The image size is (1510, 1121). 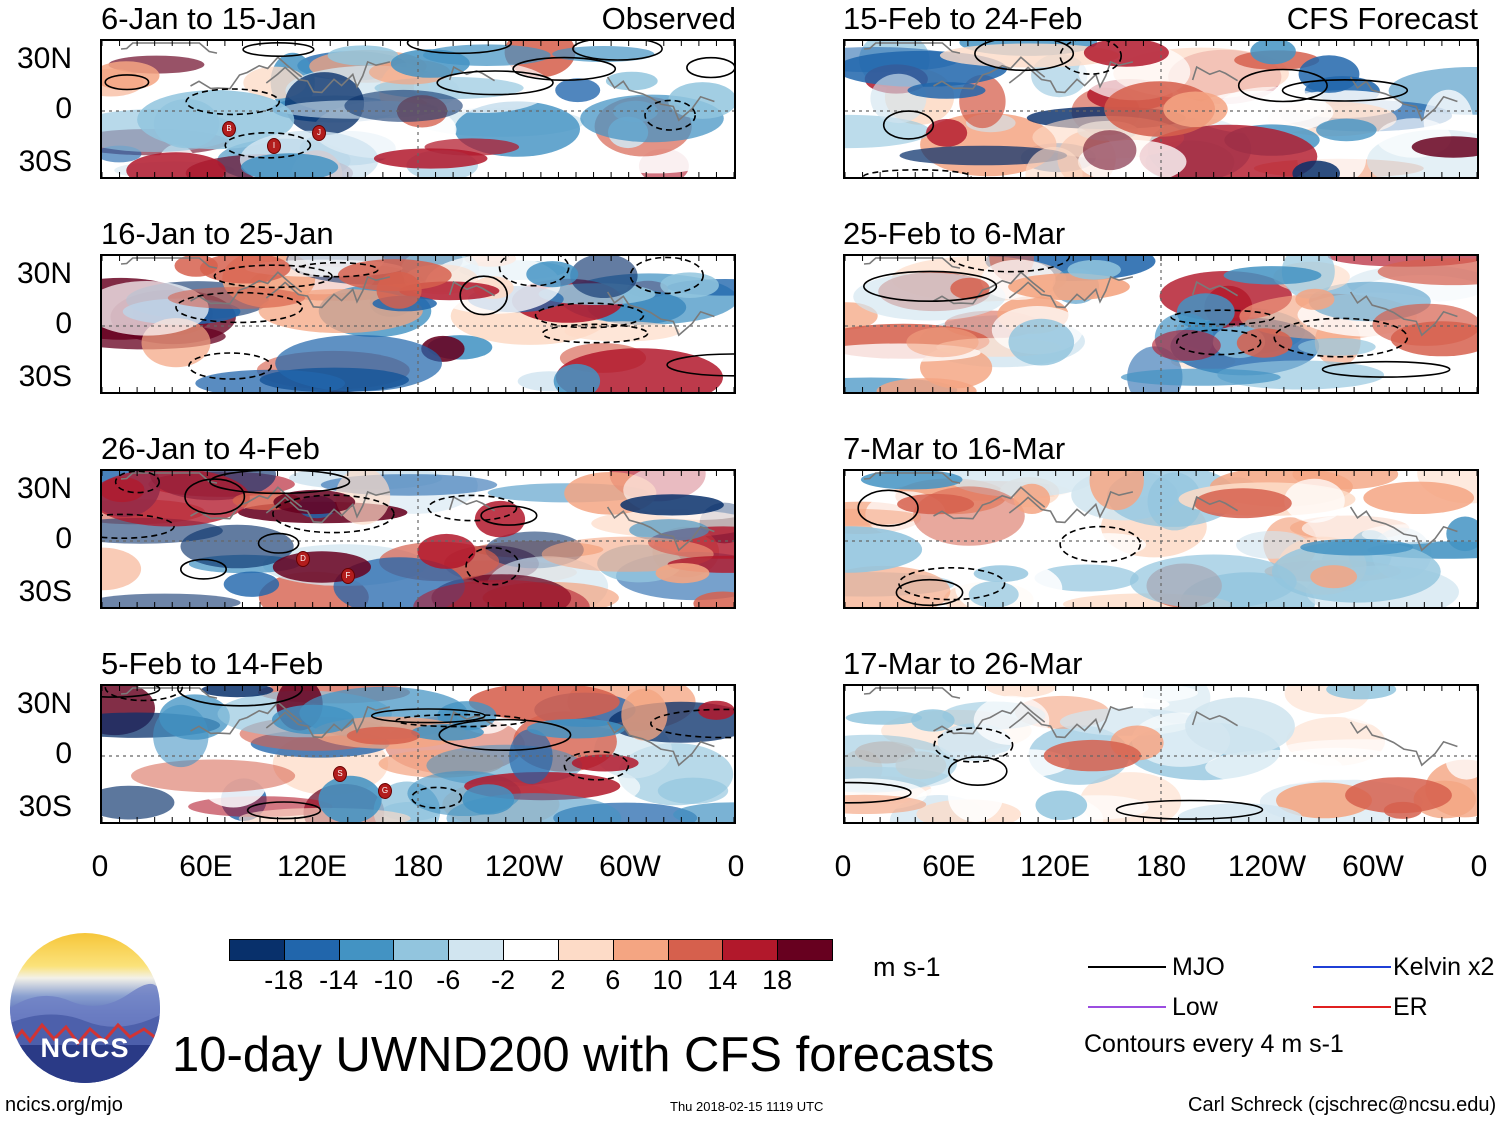 What do you see at coordinates (503, 980) in the screenshot?
I see `colorbar-label: -2` at bounding box center [503, 980].